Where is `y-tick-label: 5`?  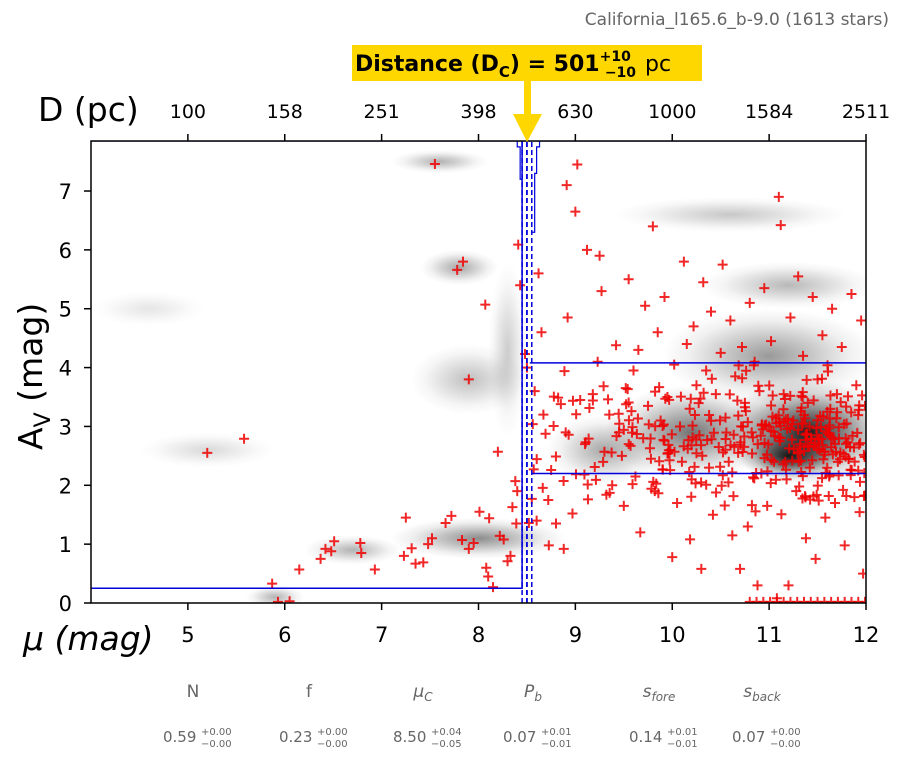 y-tick-label: 5 is located at coordinates (65, 310).